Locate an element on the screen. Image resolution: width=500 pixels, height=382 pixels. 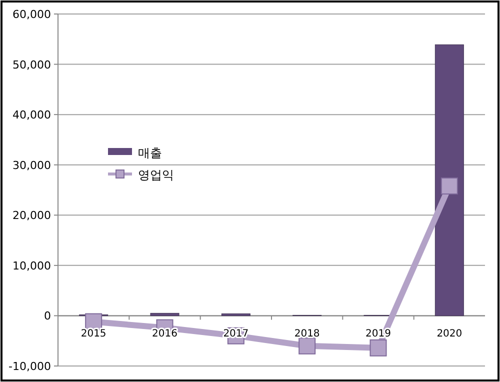
y-tick-label: -10,000 is located at coordinates (29, 366).